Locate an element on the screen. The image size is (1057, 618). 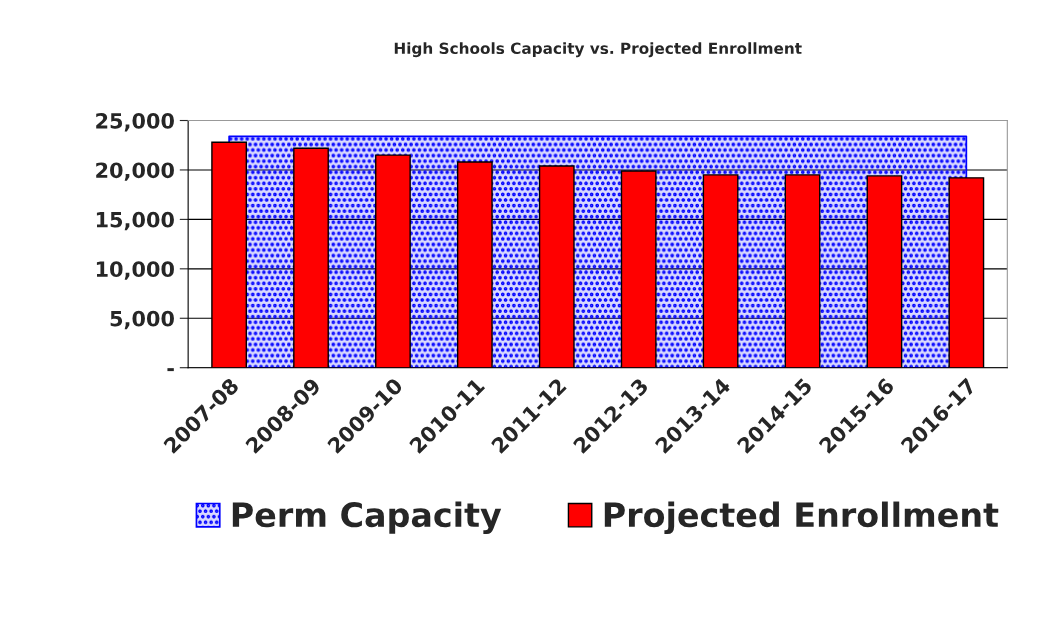
y-tick-label: 10,000 is located at coordinates (135, 270).